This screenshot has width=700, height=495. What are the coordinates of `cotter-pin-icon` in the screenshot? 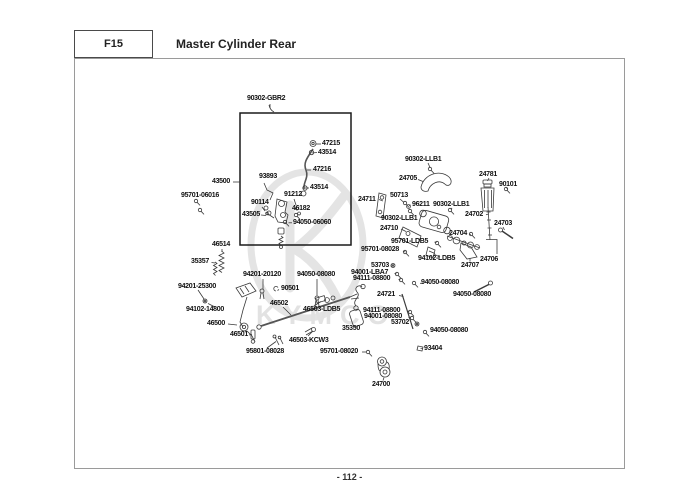 It's located at (268, 191).